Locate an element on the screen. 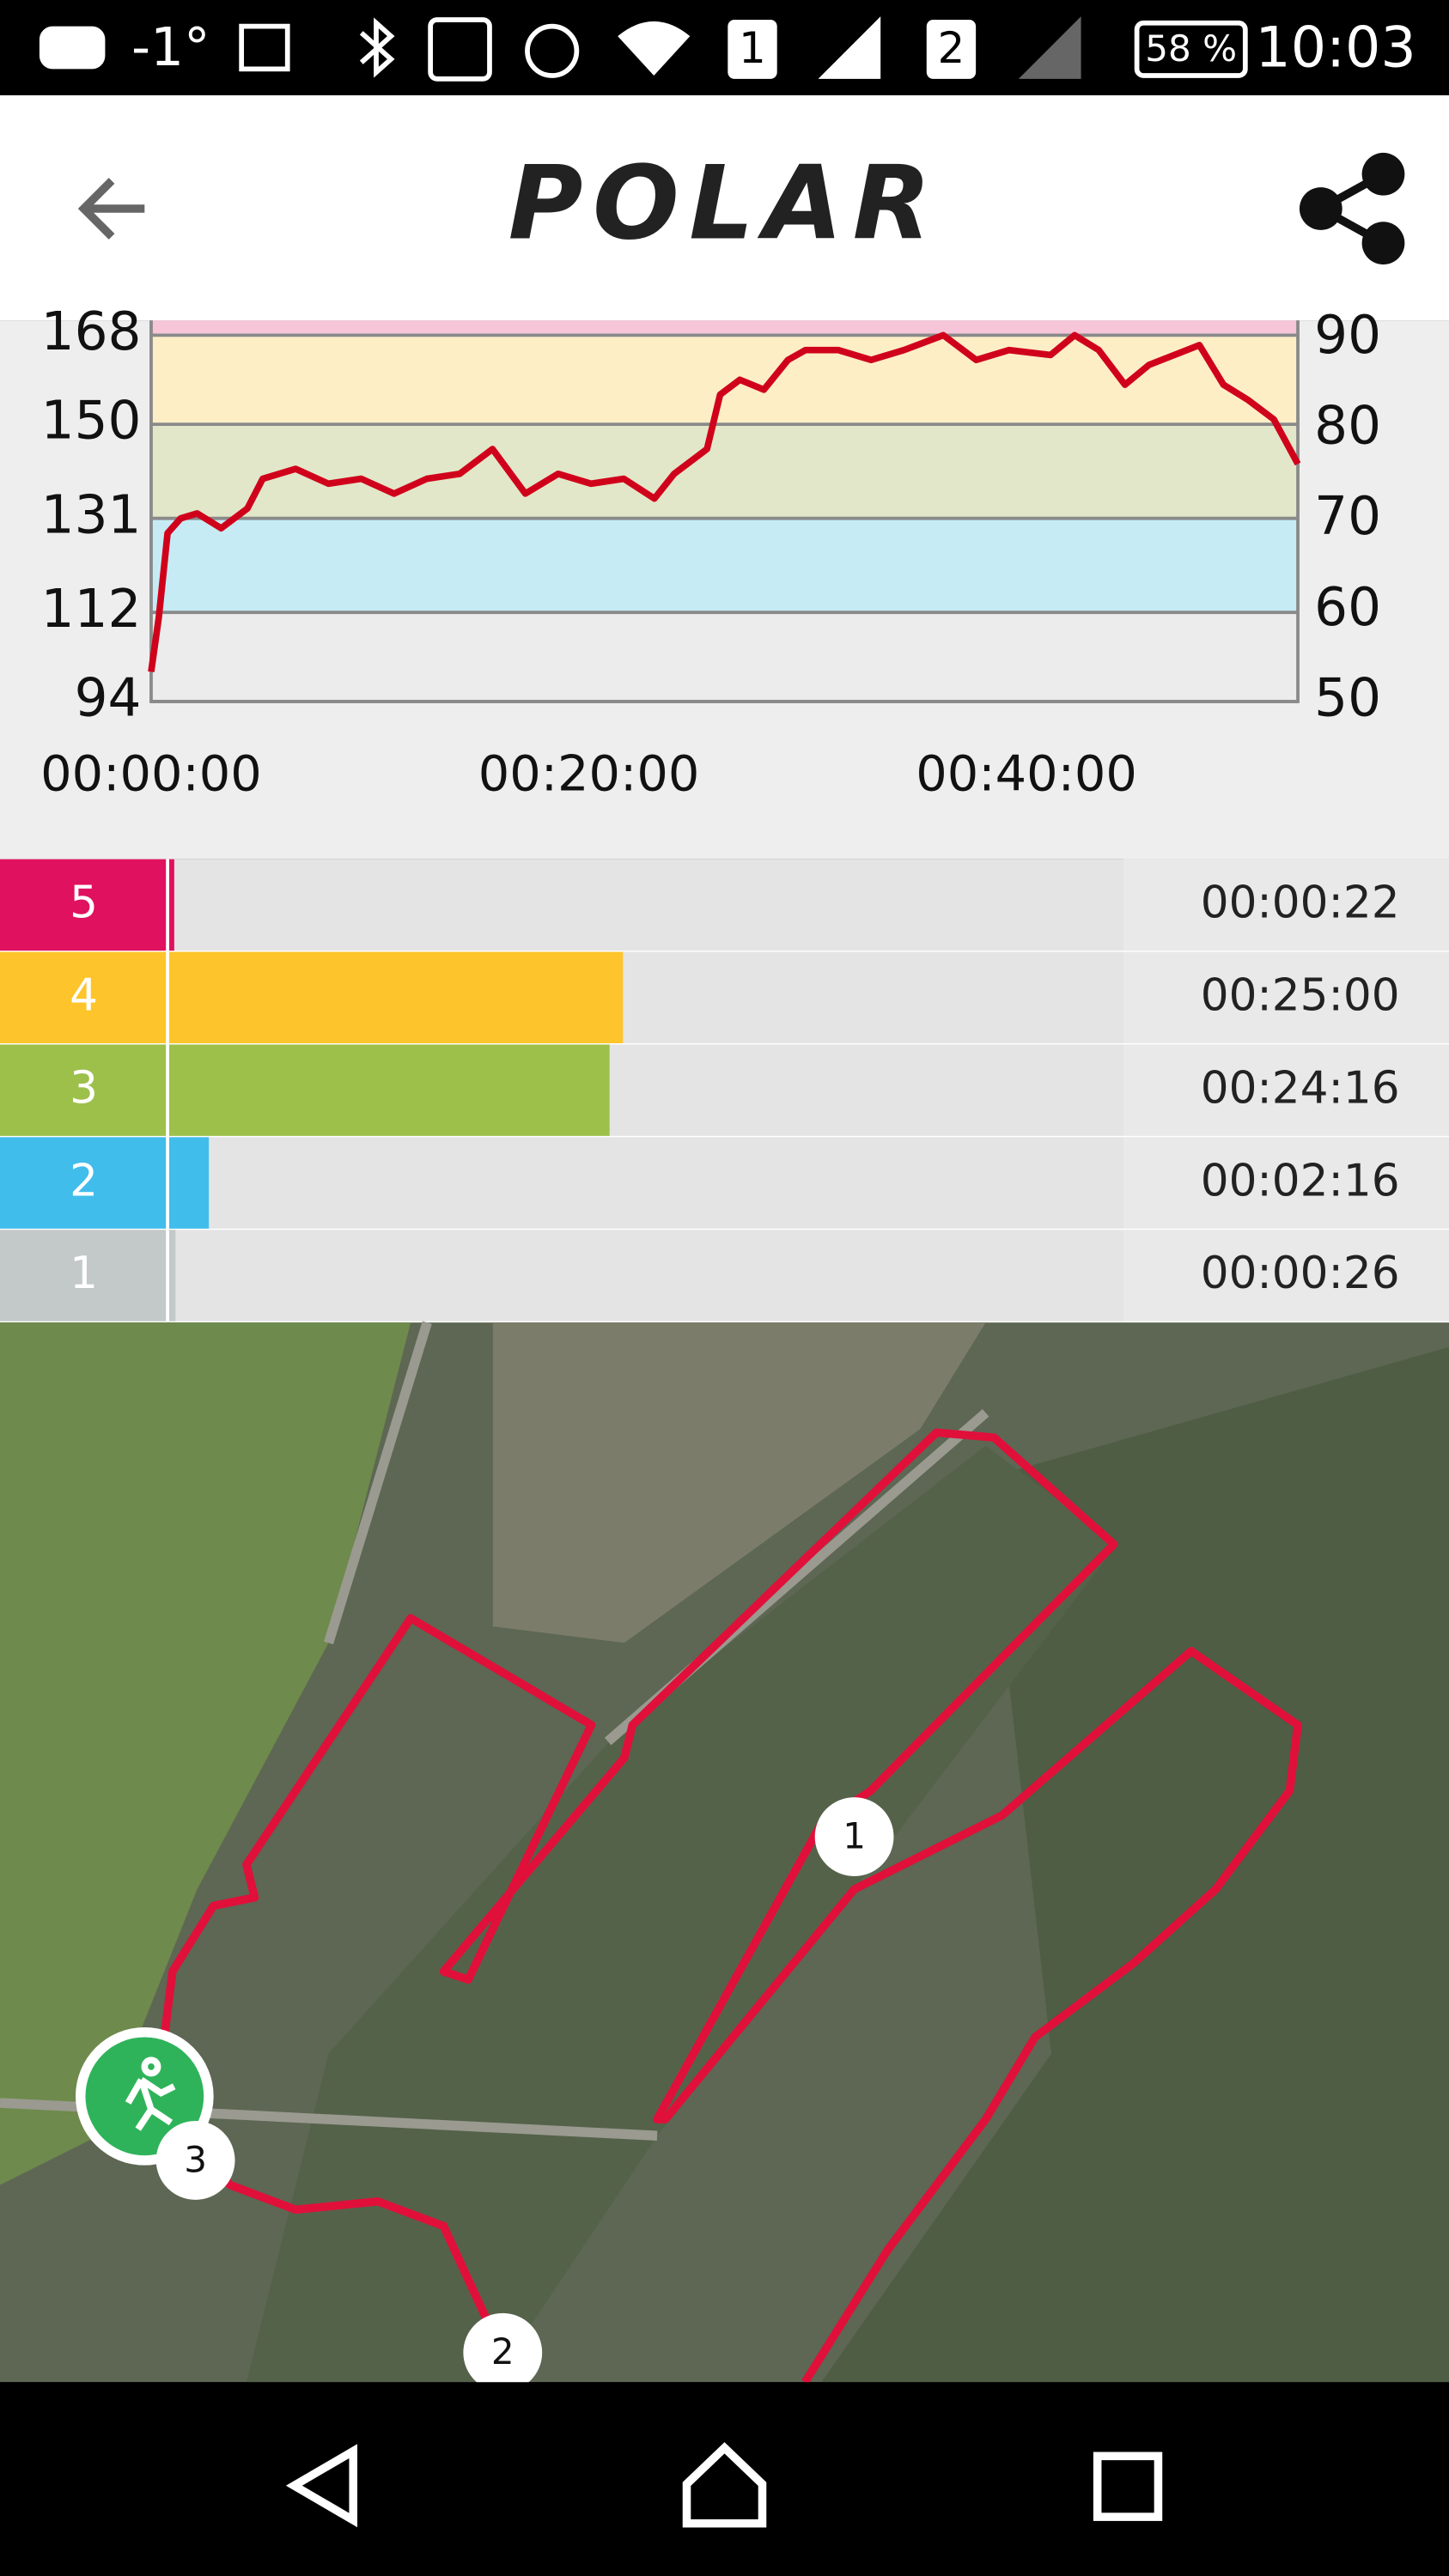  sim1-label: 1 is located at coordinates (752, 48).